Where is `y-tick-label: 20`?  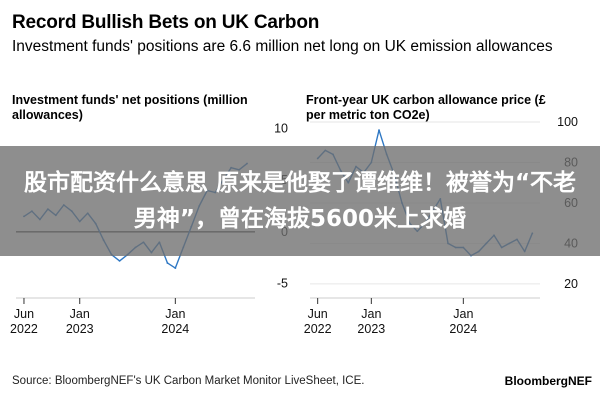
y-tick-label: 20 is located at coordinates (571, 284).